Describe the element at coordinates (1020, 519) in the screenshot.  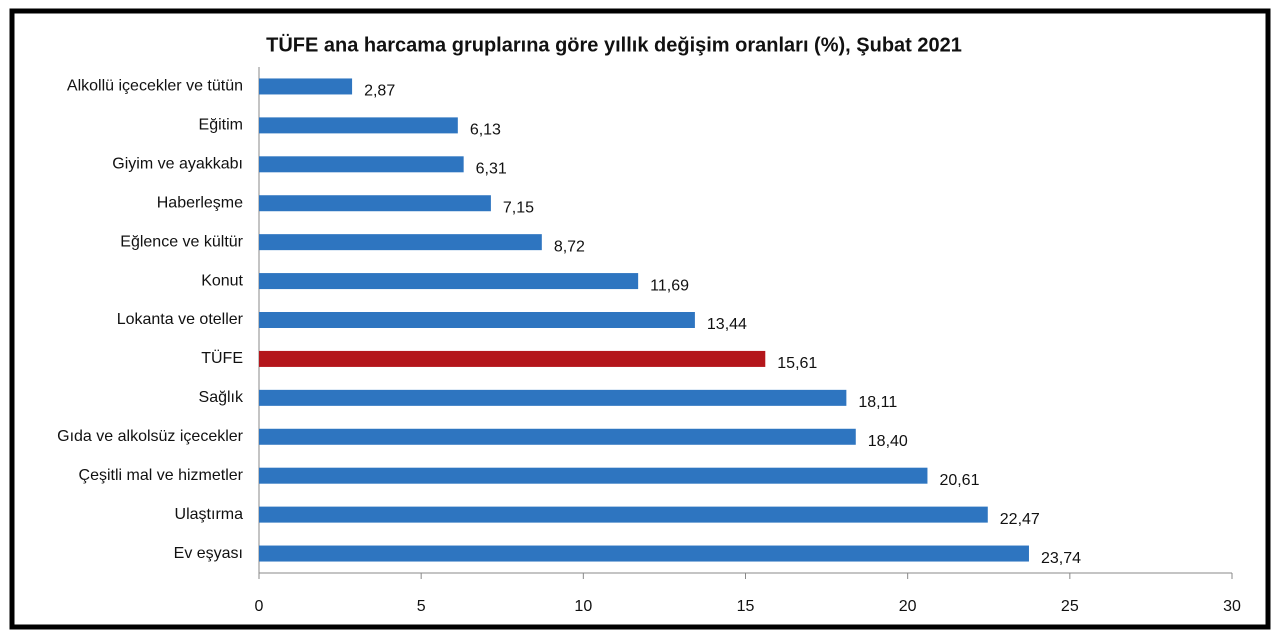
I see `value-label: 22,47` at that location.